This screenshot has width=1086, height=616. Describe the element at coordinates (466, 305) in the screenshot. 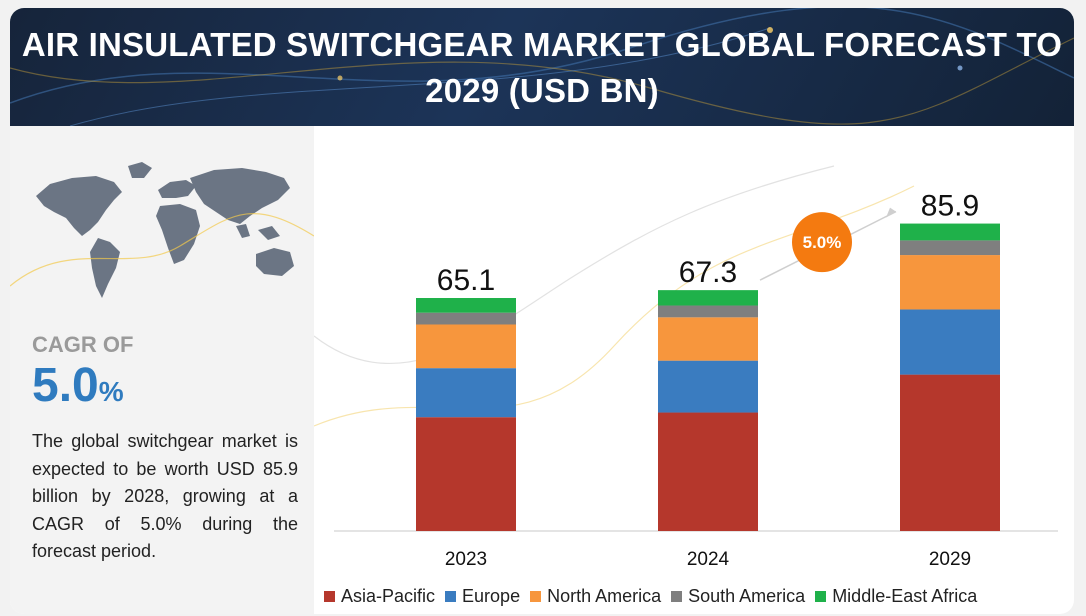

I see `bar-segment-middle-east-africa-2023` at that location.